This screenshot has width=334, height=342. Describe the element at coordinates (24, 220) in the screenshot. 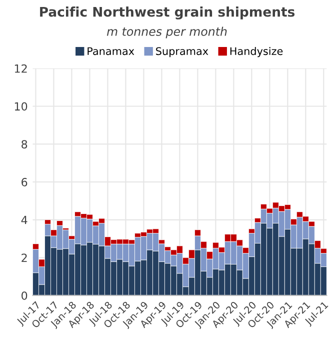

I see `y-tick-label: 4` at that location.